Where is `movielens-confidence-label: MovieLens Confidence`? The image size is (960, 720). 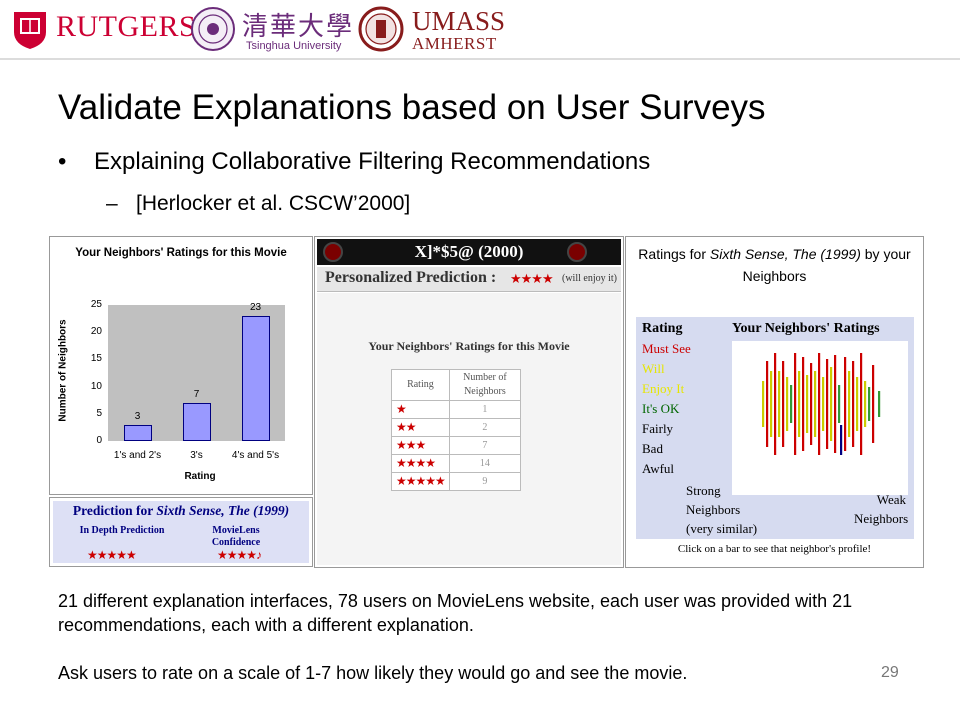
movielens-confidence-label: MovieLens Confidence is located at coordinates (236, 536).